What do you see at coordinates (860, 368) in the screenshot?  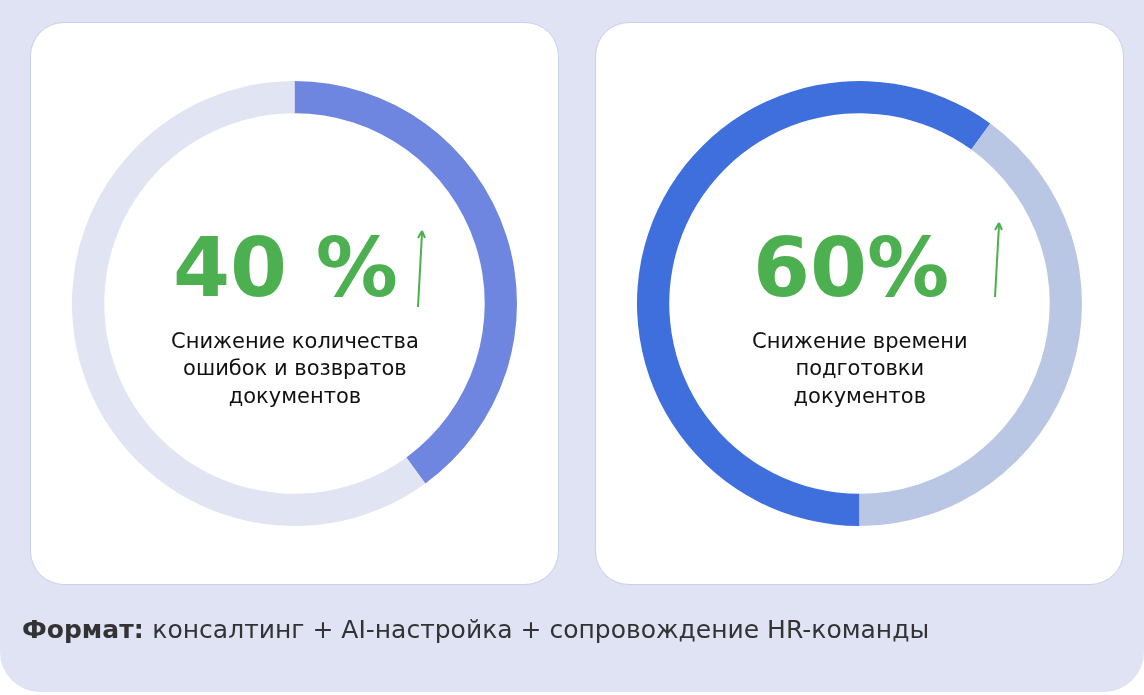 I see `text: Снижение времени подготовки документов` at bounding box center [860, 368].